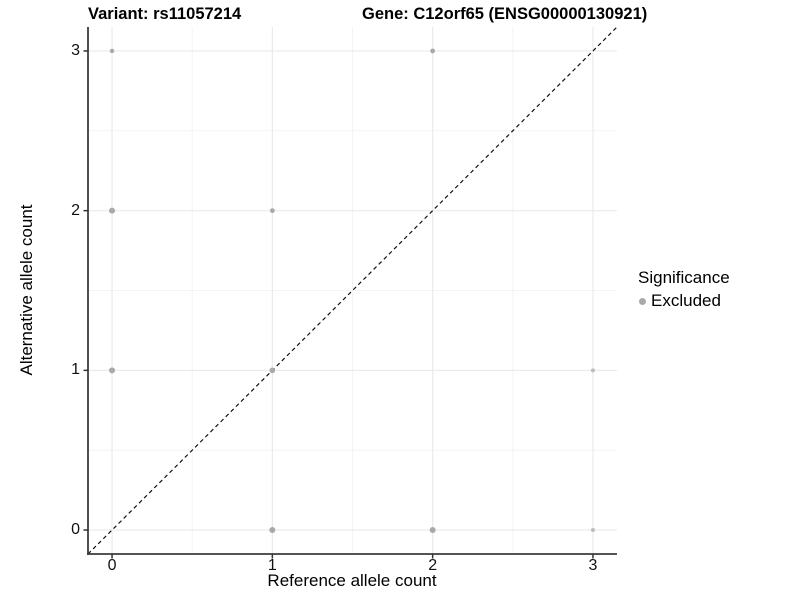 The height and width of the screenshot is (600, 800). What do you see at coordinates (642, 301) in the screenshot?
I see `legend-point-icon` at bounding box center [642, 301].